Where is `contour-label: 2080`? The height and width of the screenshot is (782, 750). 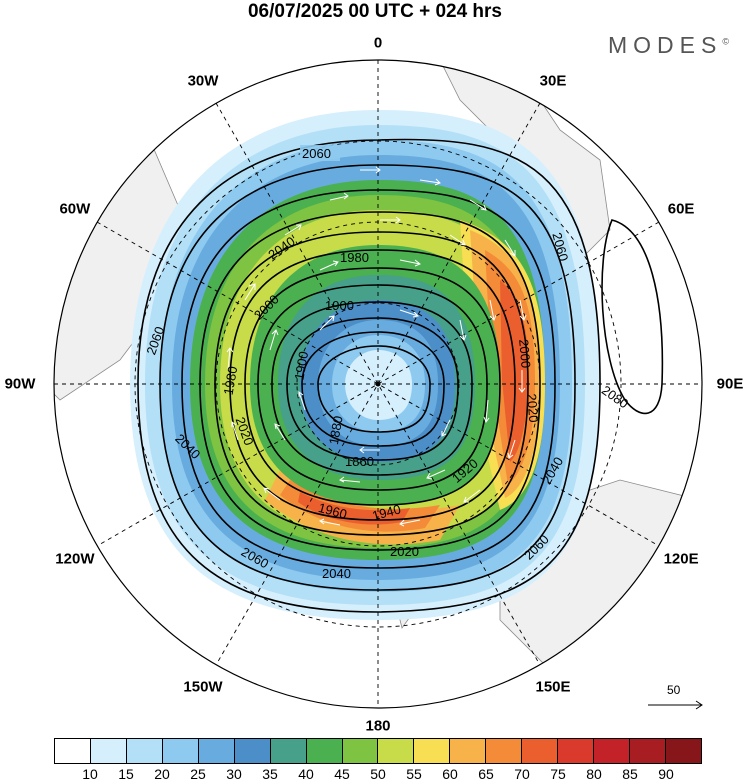
contour-label: 2080 is located at coordinates (615, 396).